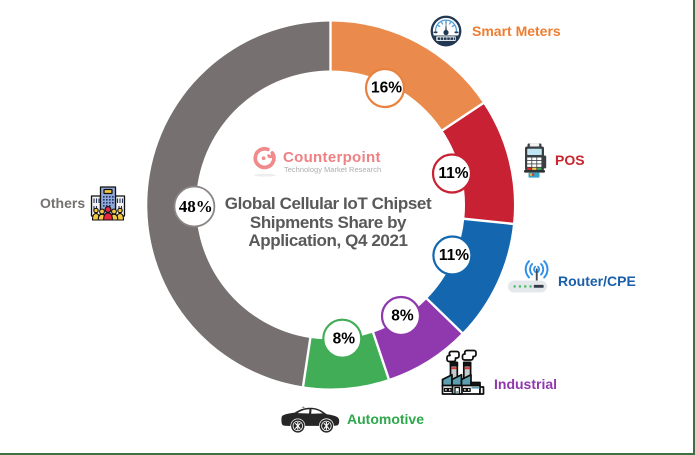 Image resolution: width=695 pixels, height=455 pixels. What do you see at coordinates (196, 206) in the screenshot?
I see `svg-text: 48%` at bounding box center [196, 206].